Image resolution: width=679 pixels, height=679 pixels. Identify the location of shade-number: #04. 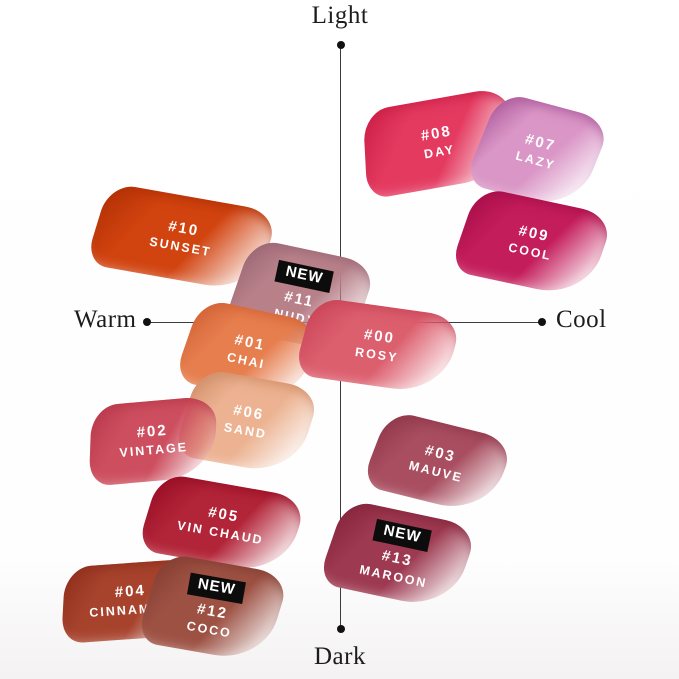
(130, 592).